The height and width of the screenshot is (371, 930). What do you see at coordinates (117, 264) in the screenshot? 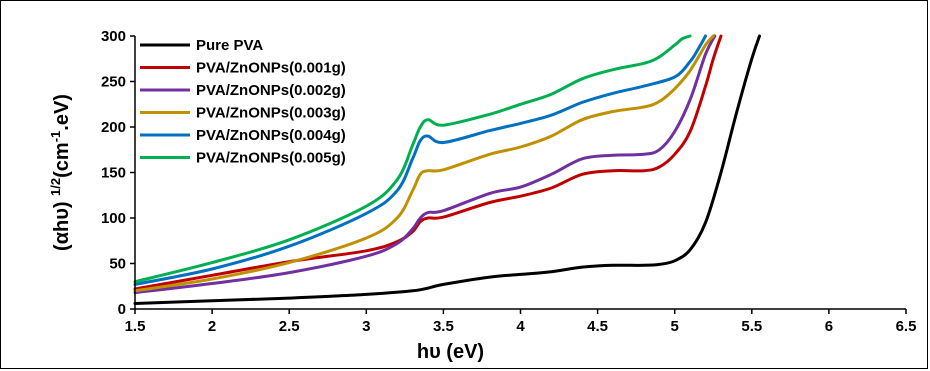
I see `y-tick-label: 50` at bounding box center [117, 264].